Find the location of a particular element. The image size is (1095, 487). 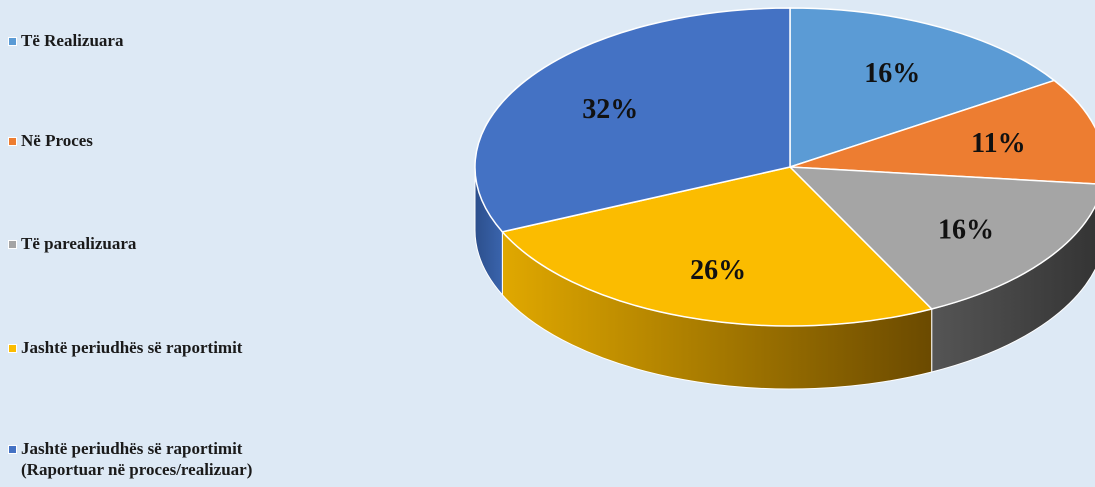

legend-item-te-realizuara: Të Realizuara is located at coordinates (65, 40).